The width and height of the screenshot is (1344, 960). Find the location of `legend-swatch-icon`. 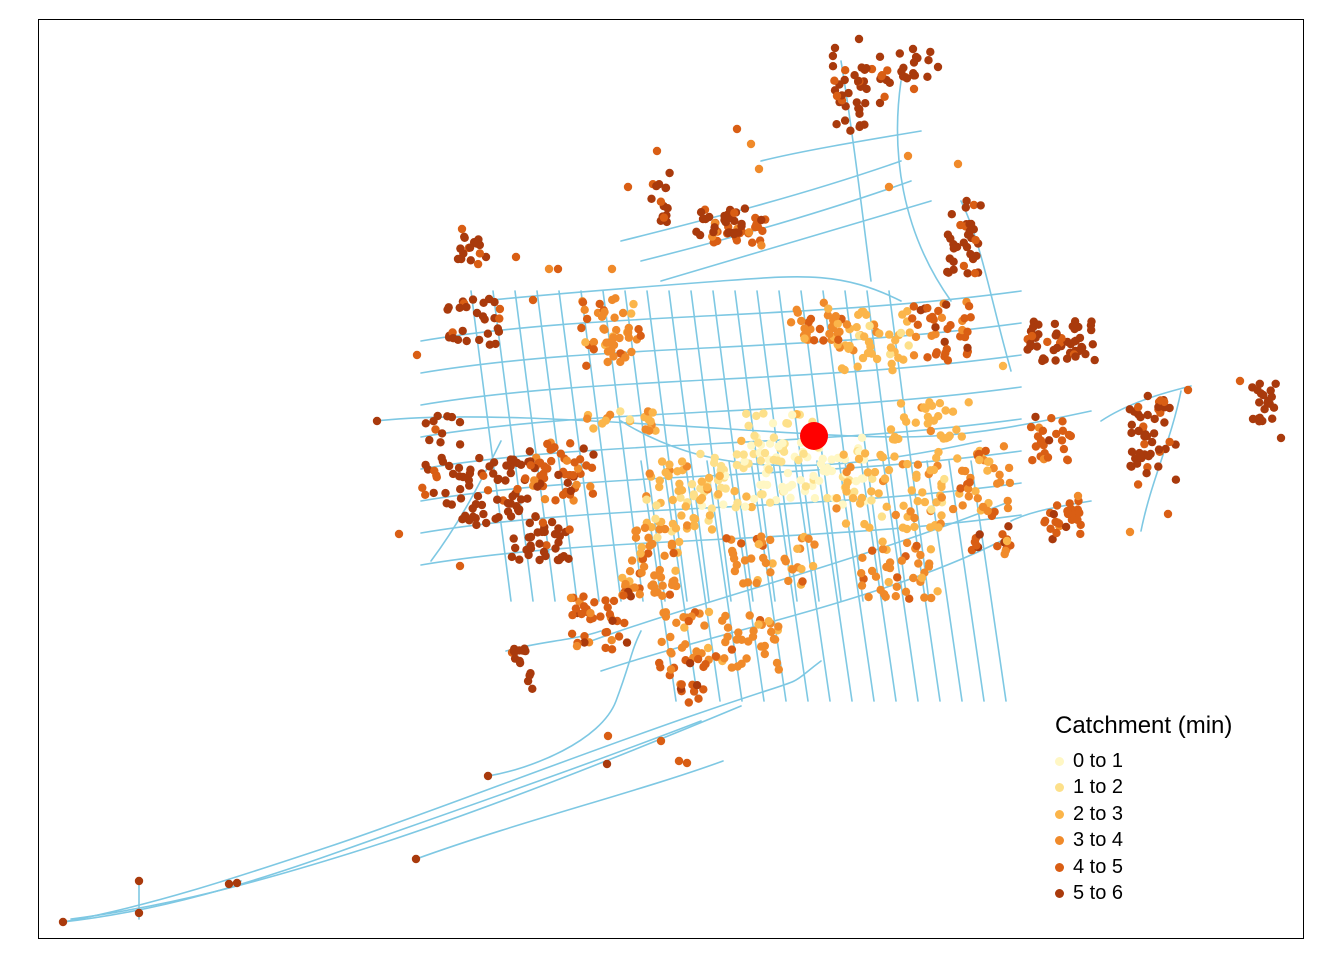

legend-swatch-icon is located at coordinates (1059, 761).